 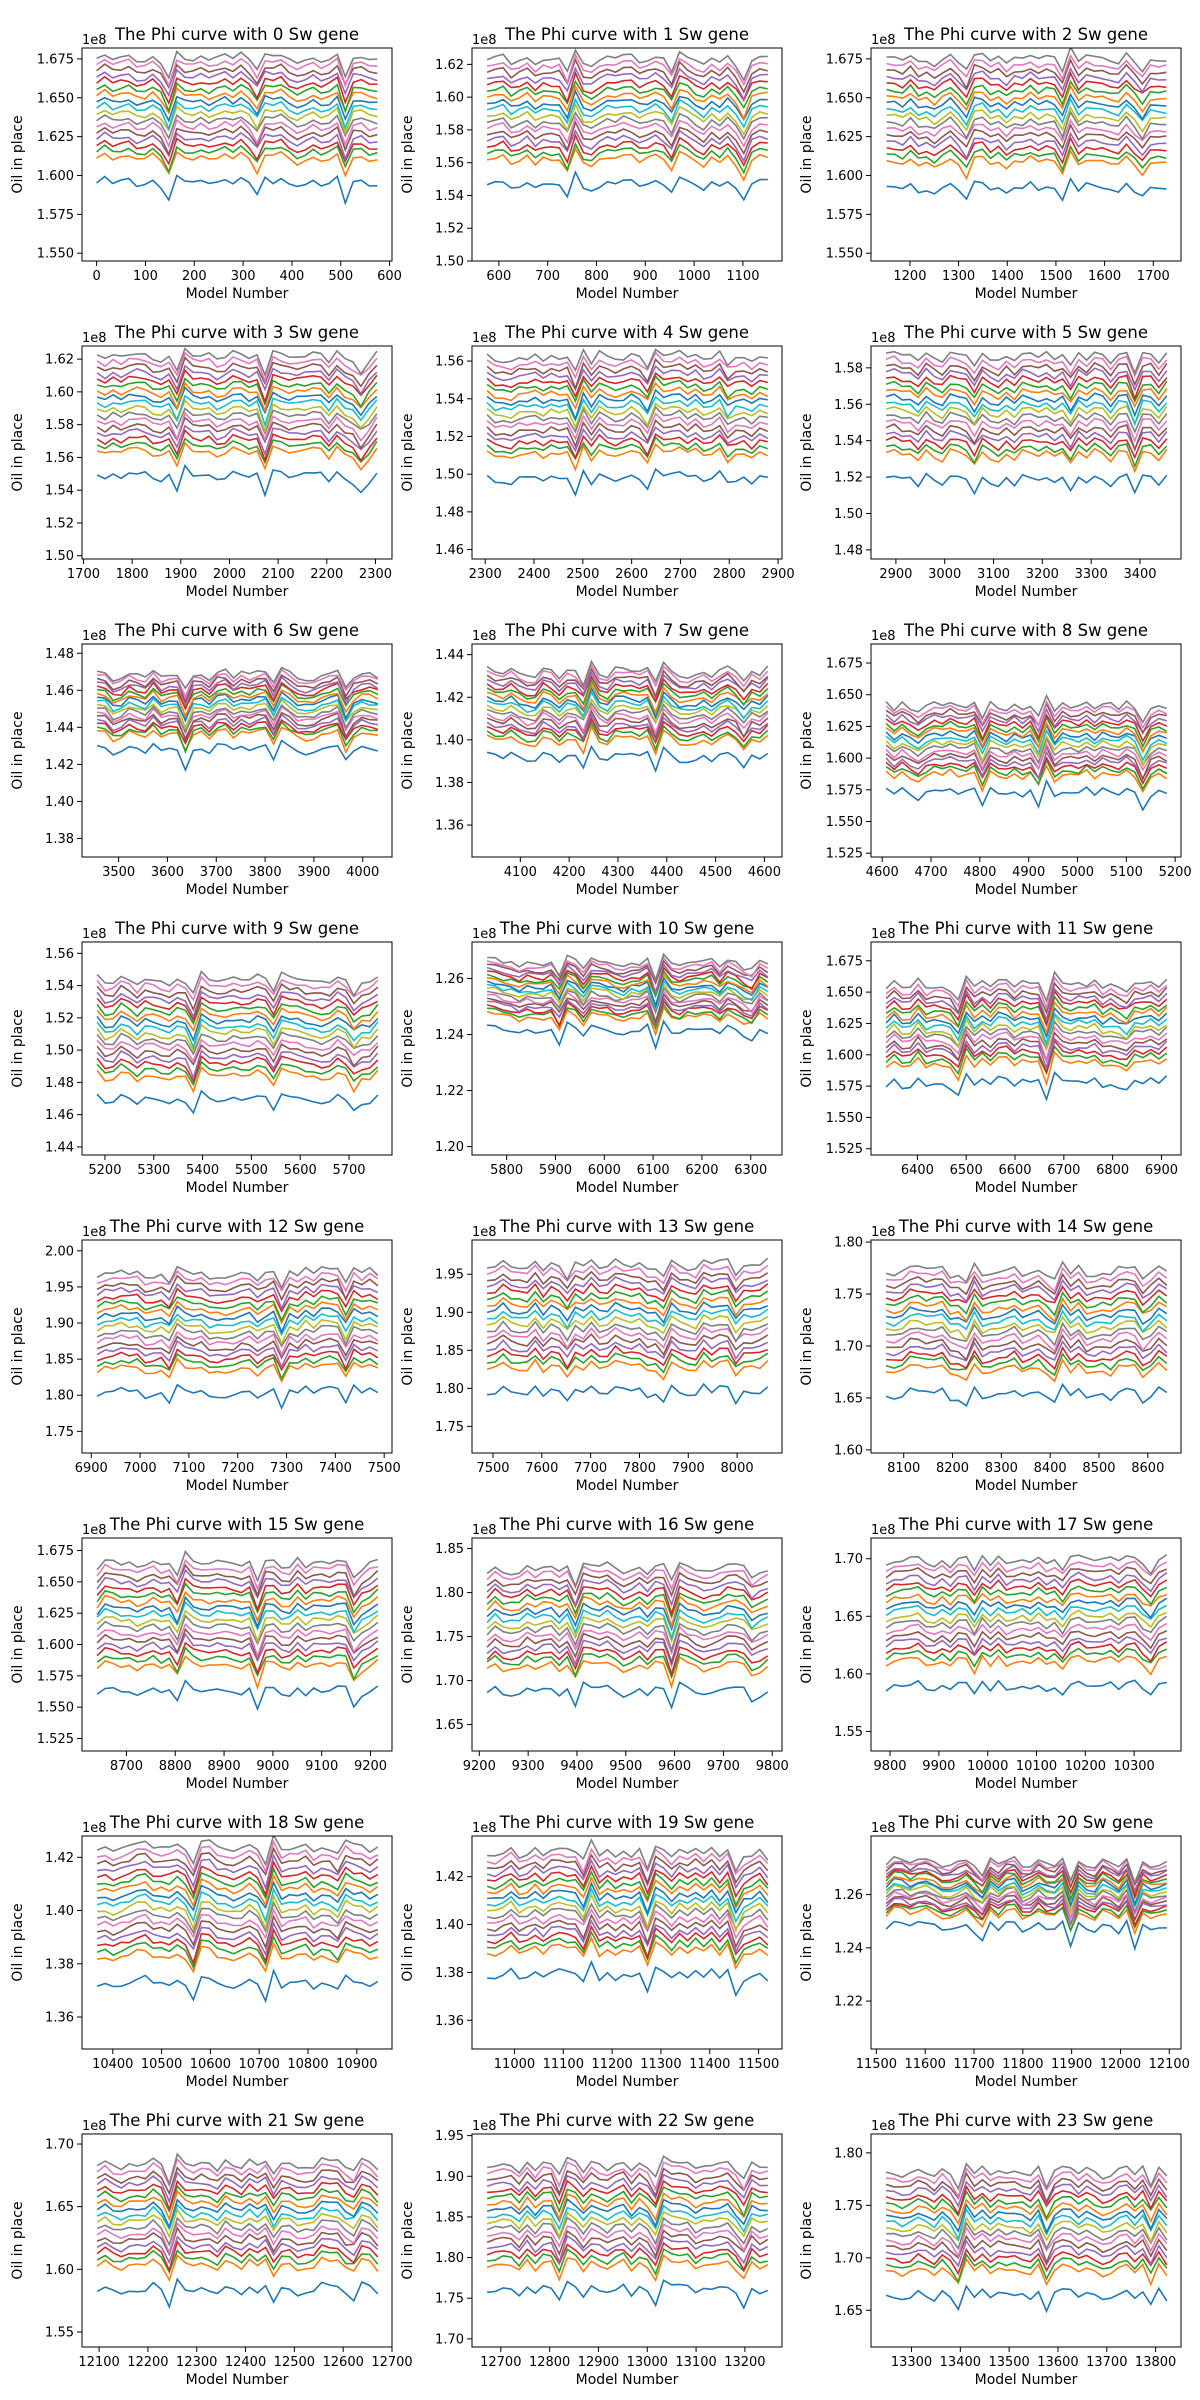 I want to click on y-tick-label: 1.95, so click(x=449, y=1275).